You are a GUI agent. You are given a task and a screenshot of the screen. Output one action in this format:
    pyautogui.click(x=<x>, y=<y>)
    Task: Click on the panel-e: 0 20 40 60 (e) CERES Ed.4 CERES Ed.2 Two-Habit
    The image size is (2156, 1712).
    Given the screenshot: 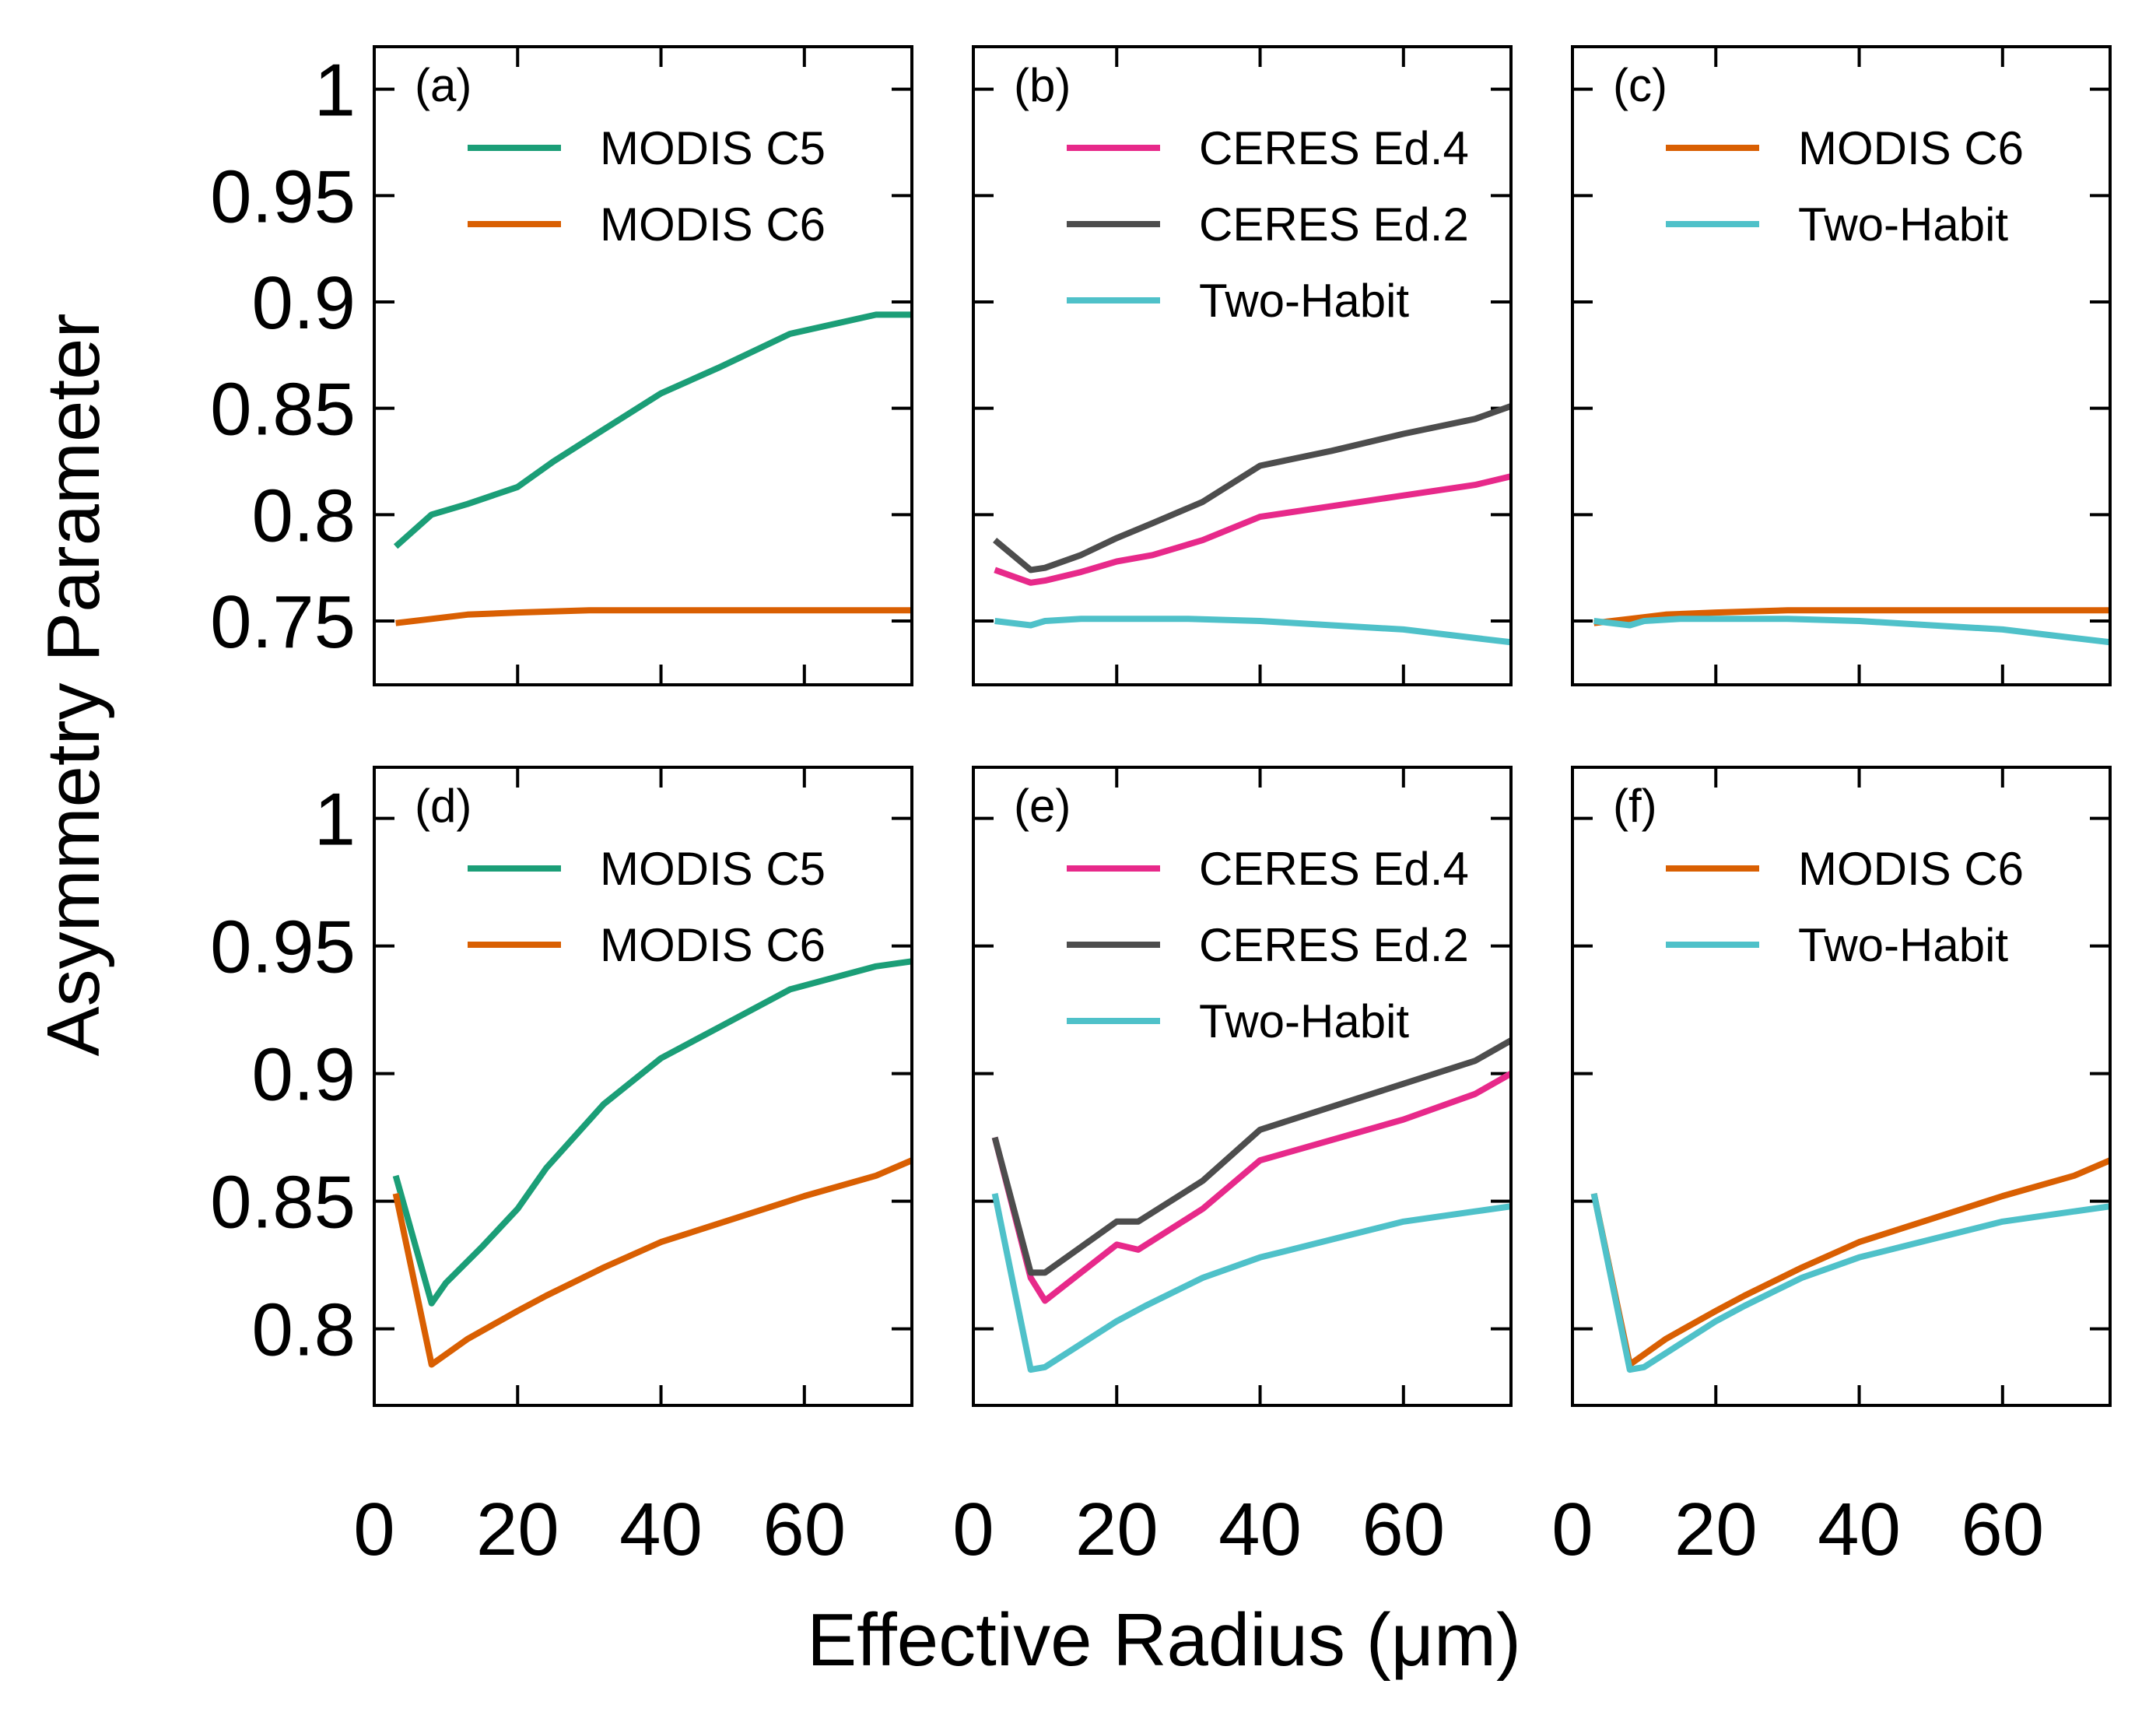 What is the action you would take?
    pyautogui.click(x=1232, y=1168)
    